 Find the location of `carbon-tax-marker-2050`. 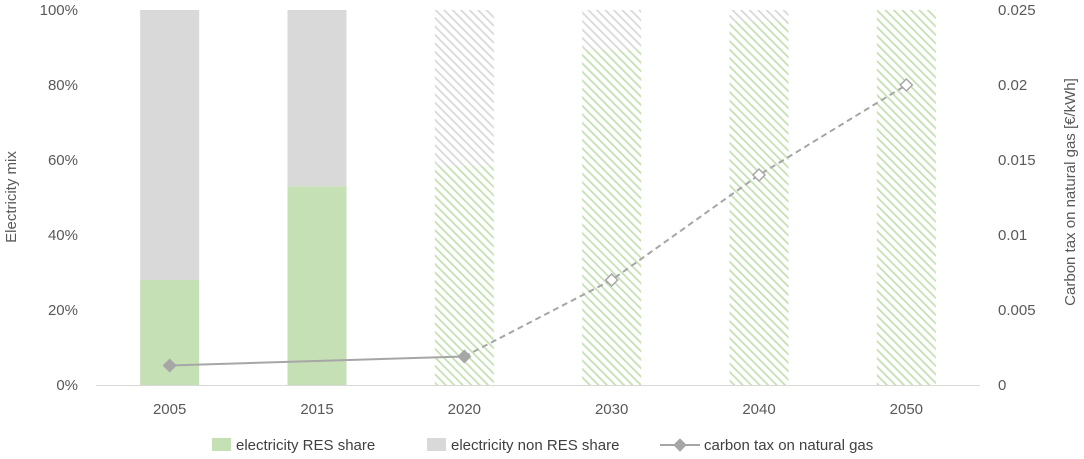

carbon-tax-marker-2050 is located at coordinates (906, 85).